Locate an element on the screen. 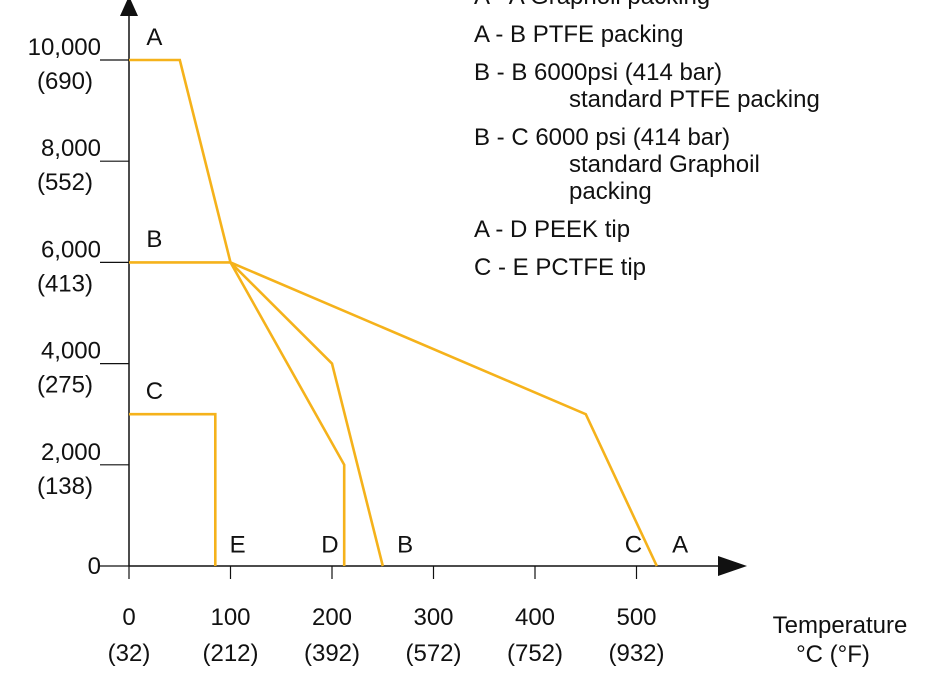 The width and height of the screenshot is (926, 674). x-tick-label: 100 is located at coordinates (230, 617).